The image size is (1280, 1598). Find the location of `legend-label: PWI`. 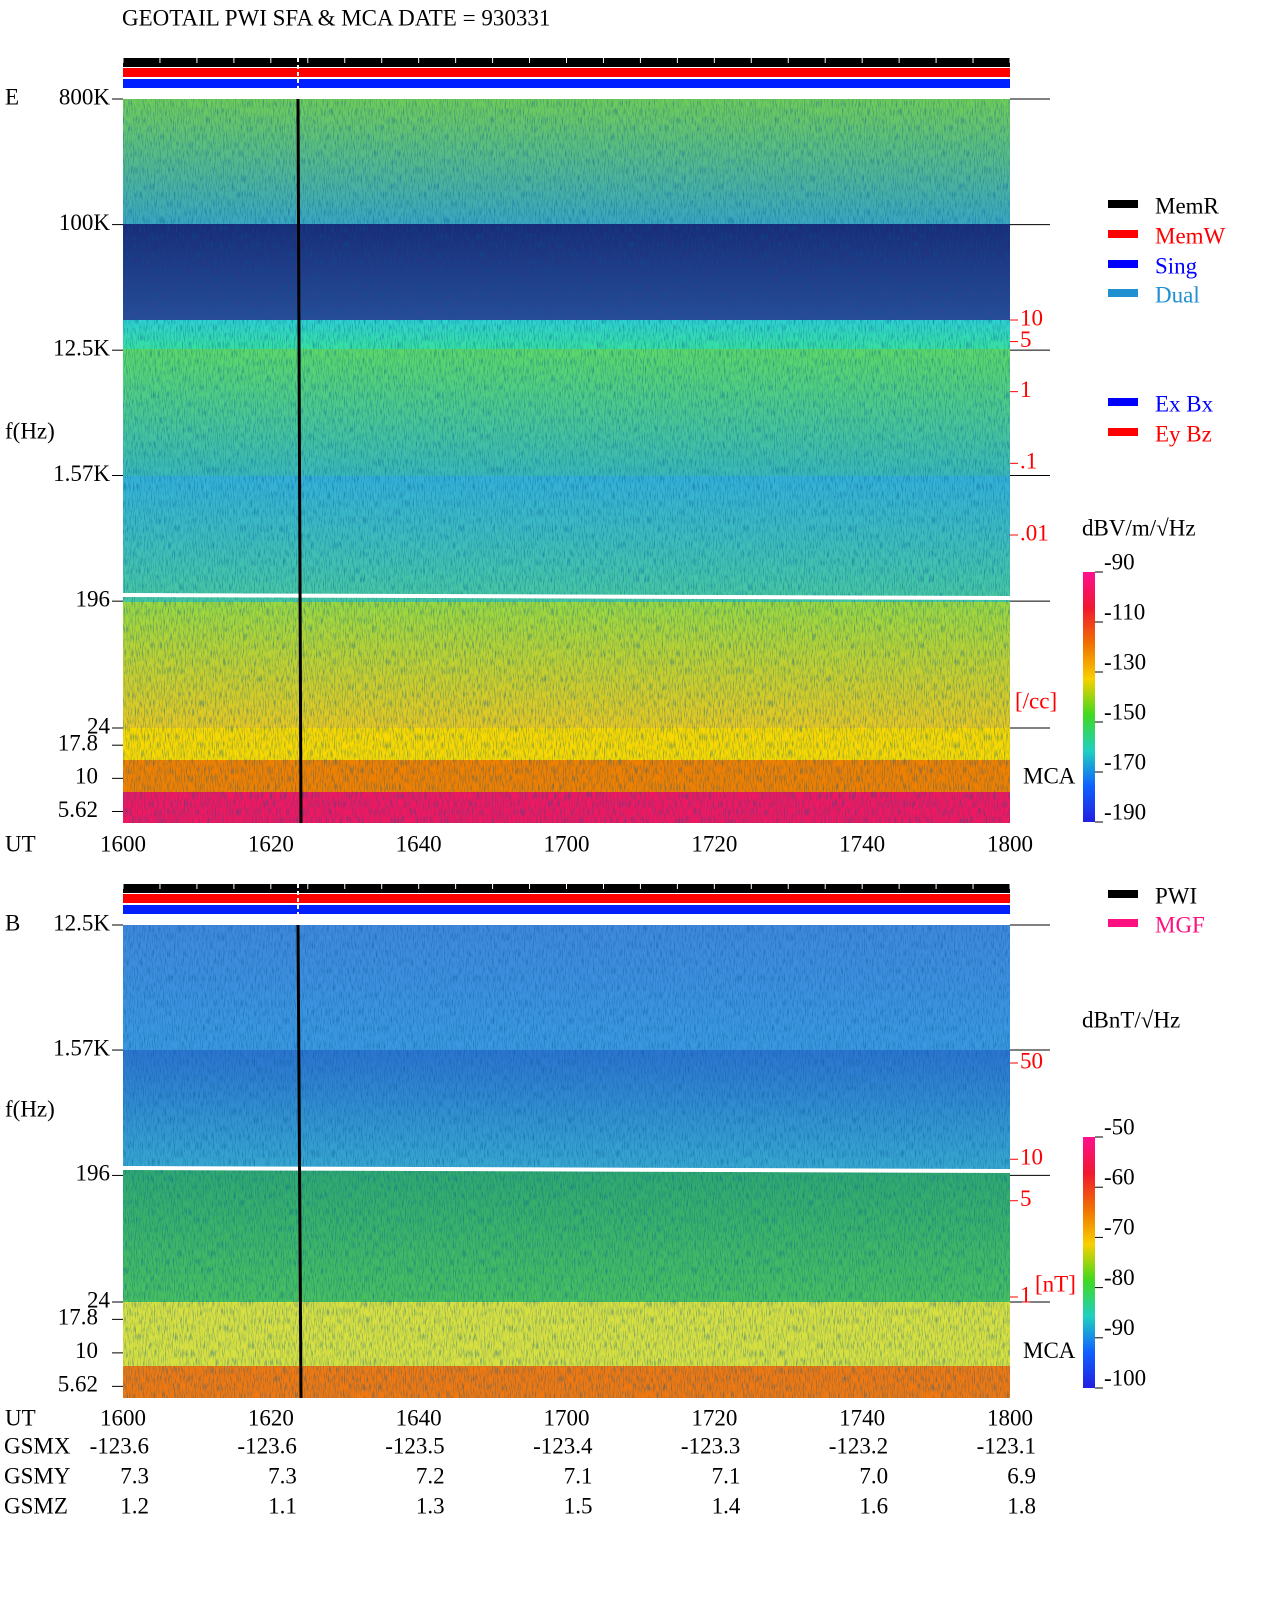

legend-label: PWI is located at coordinates (1176, 895).